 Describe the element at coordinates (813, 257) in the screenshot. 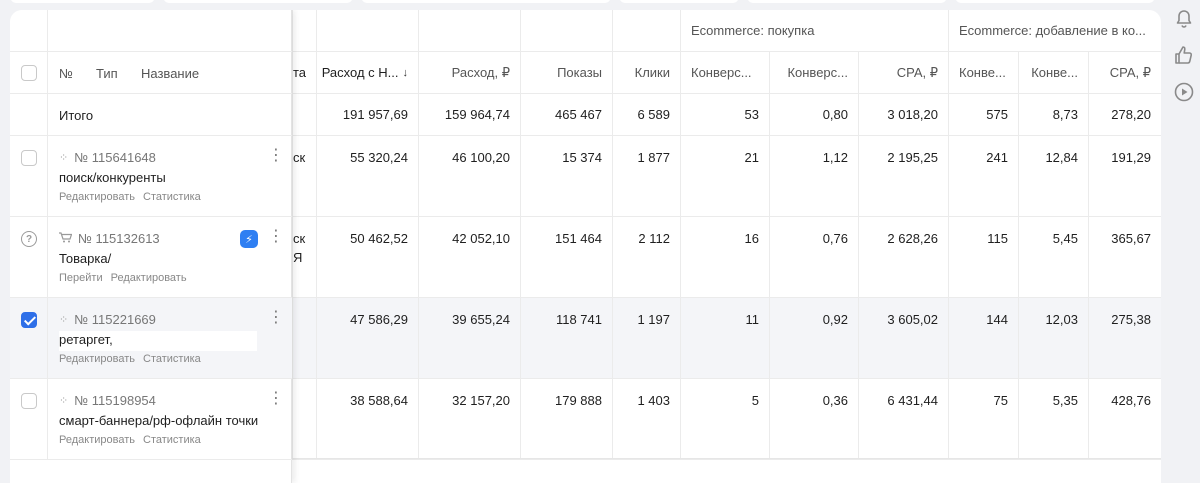

I see `cell-conversion-rate-purchase: 0,76` at that location.